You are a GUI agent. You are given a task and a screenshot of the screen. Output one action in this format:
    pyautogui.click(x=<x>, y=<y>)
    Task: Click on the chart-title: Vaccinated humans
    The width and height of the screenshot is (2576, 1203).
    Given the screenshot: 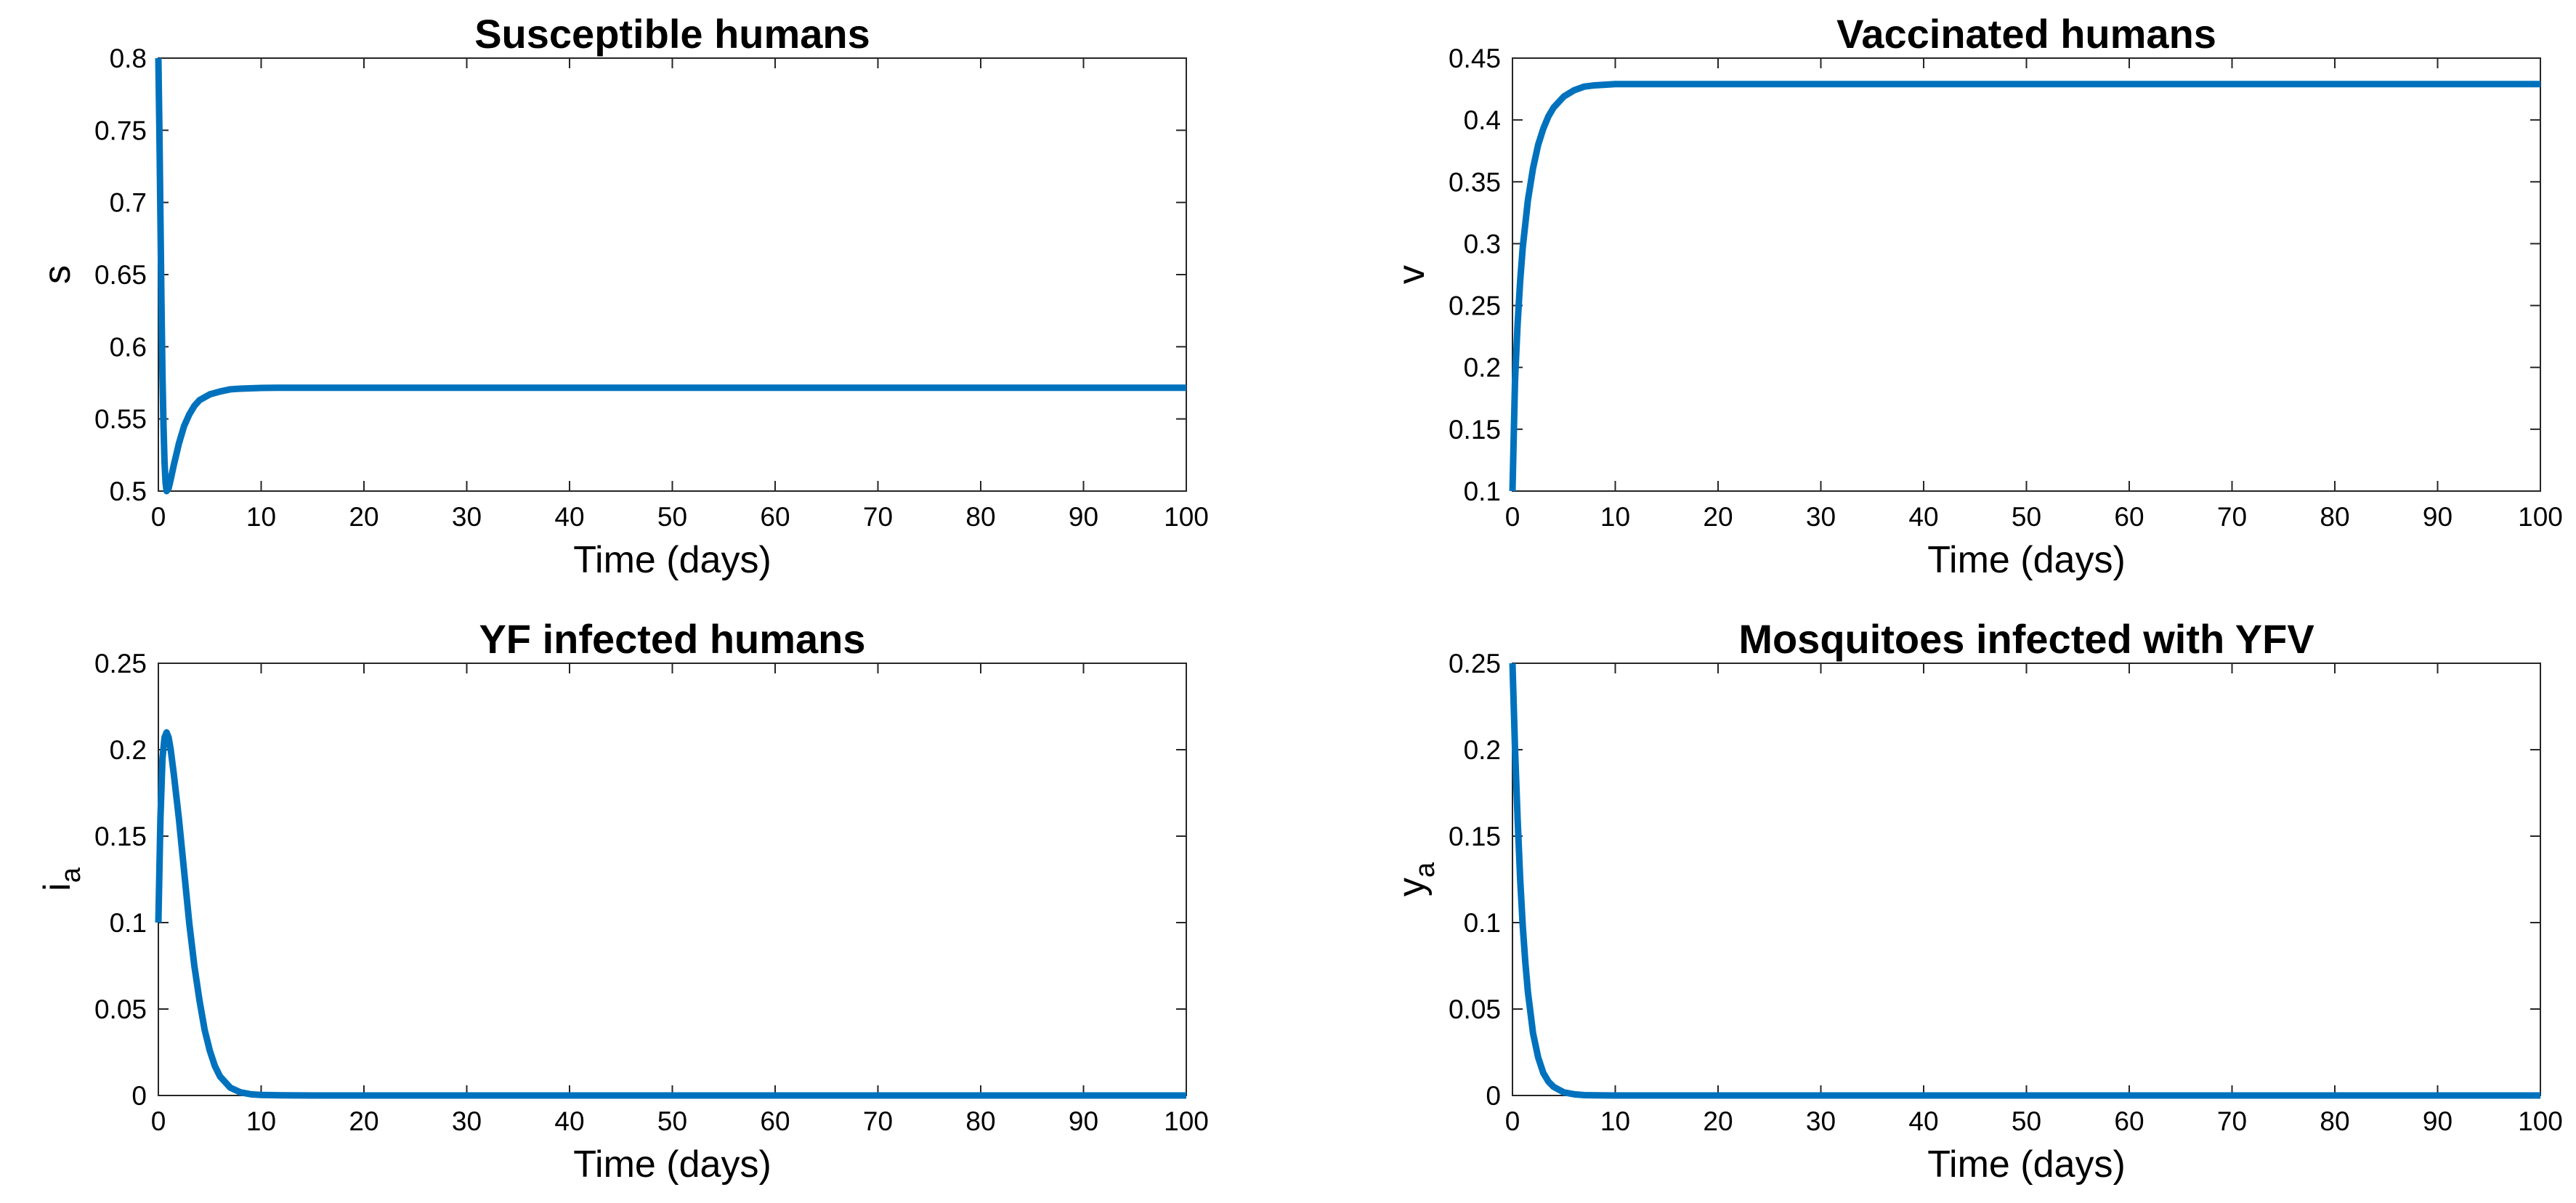 What is the action you would take?
    pyautogui.click(x=2026, y=34)
    